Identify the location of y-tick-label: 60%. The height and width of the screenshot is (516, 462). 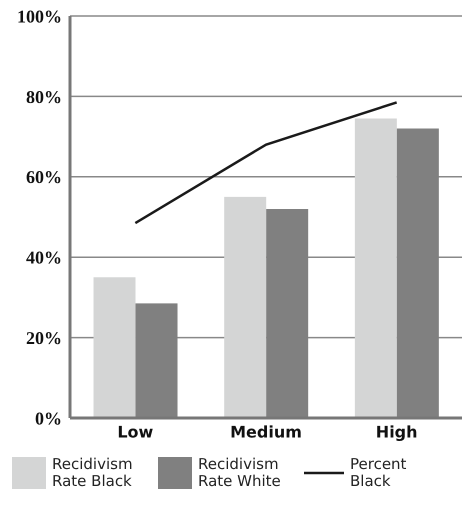
(44, 177).